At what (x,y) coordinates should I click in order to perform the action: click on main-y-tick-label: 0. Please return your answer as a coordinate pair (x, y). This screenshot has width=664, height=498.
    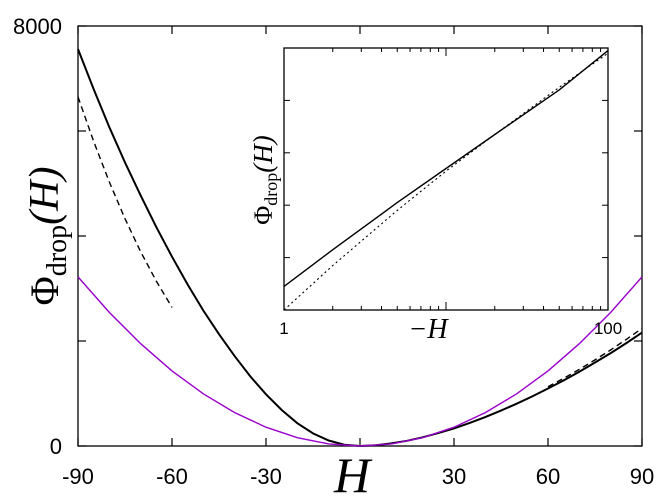
    Looking at the image, I should click on (56, 446).